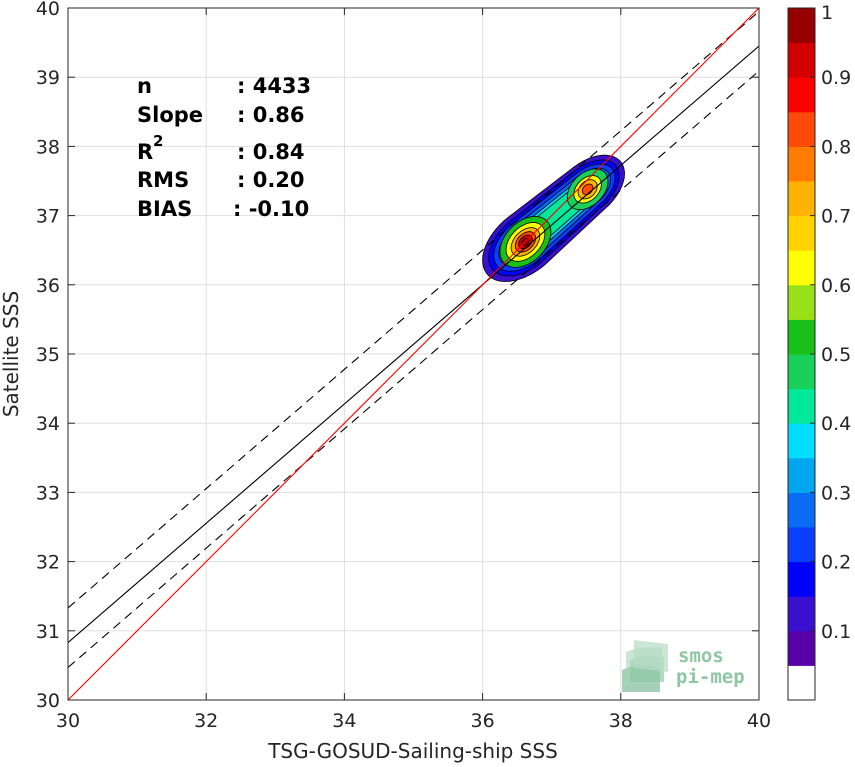 This screenshot has height=767, width=855. Describe the element at coordinates (271, 115) in the screenshot. I see `stat-value-slope: : 0.86` at that location.